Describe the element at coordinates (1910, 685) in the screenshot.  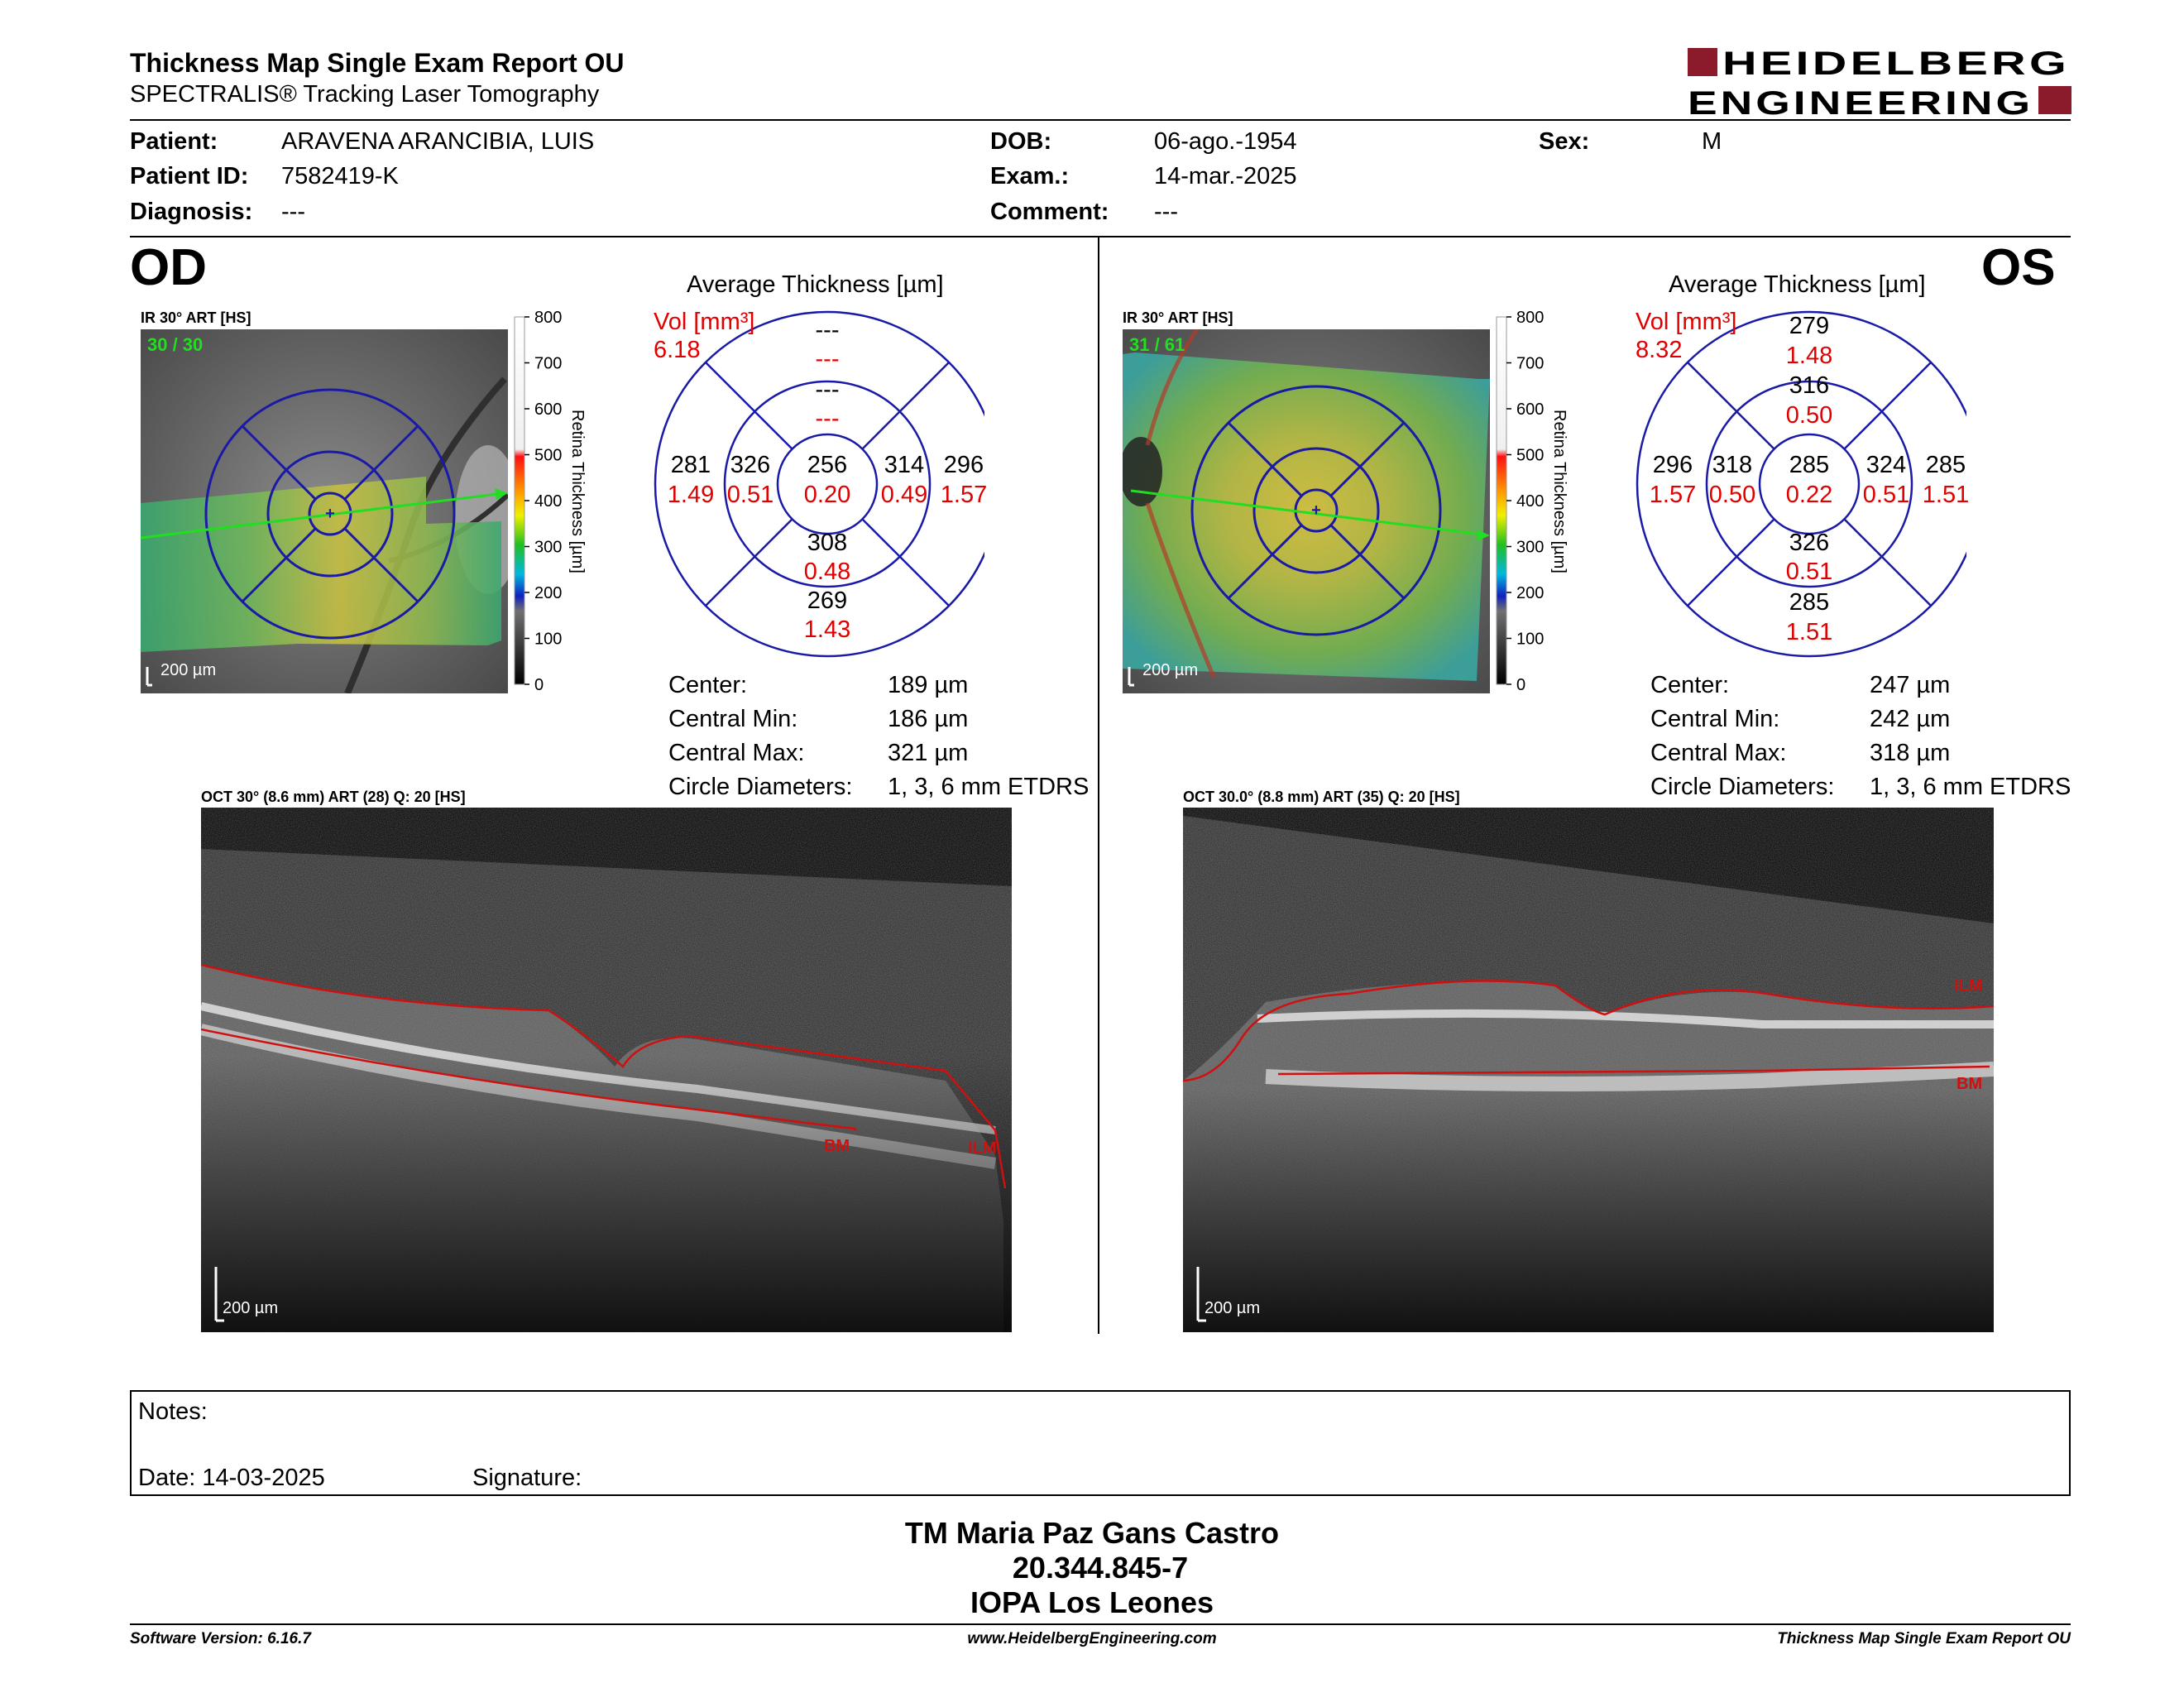
I see `os-center-value: 247 µm` at that location.